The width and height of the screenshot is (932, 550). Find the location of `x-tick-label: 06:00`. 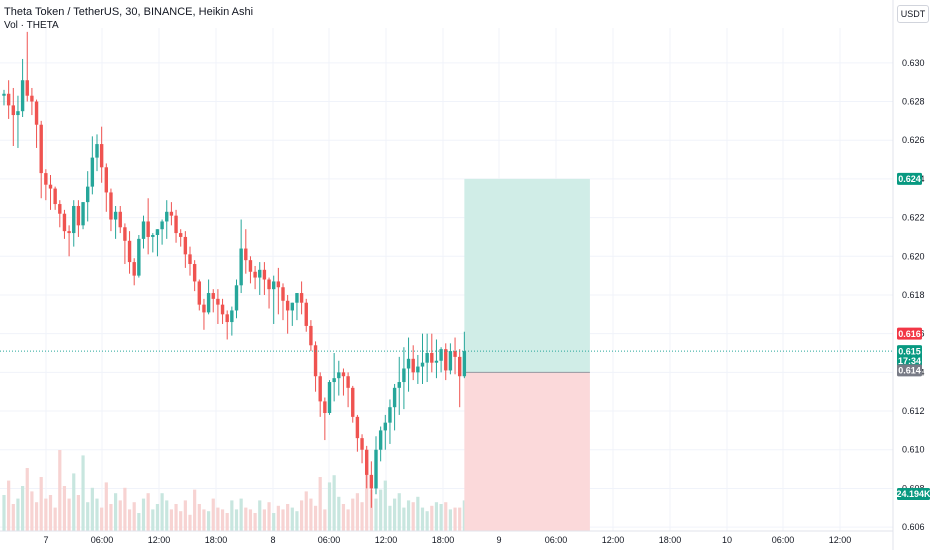

x-tick-label: 06:00 is located at coordinates (329, 540).